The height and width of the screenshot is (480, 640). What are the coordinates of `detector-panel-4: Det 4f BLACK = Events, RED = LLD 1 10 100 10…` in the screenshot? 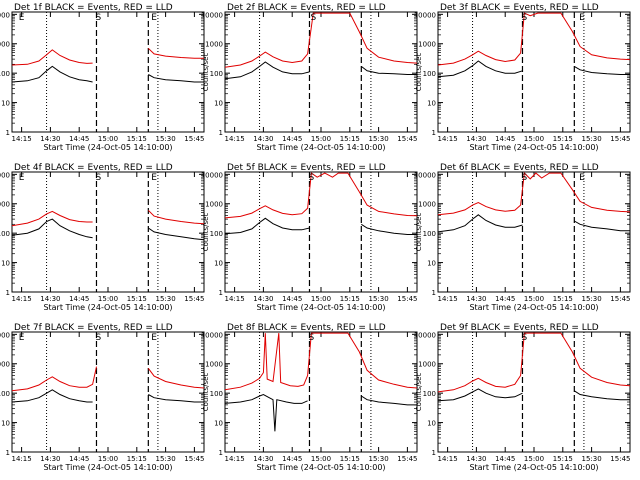 It's located at (102, 237).